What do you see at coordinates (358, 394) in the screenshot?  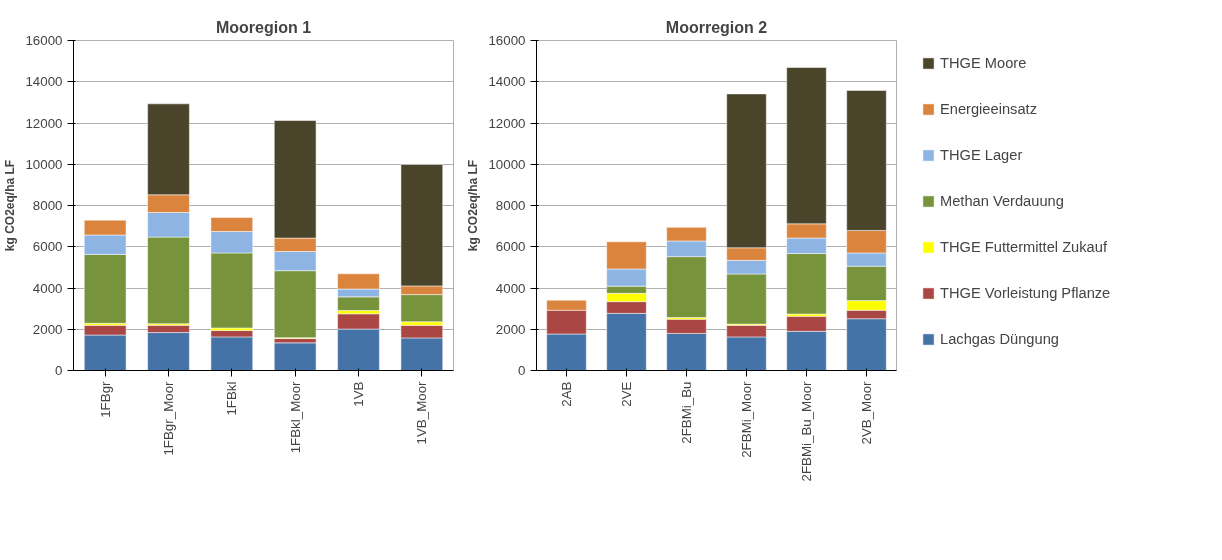 I see `x-tick-label: 1VB` at bounding box center [358, 394].